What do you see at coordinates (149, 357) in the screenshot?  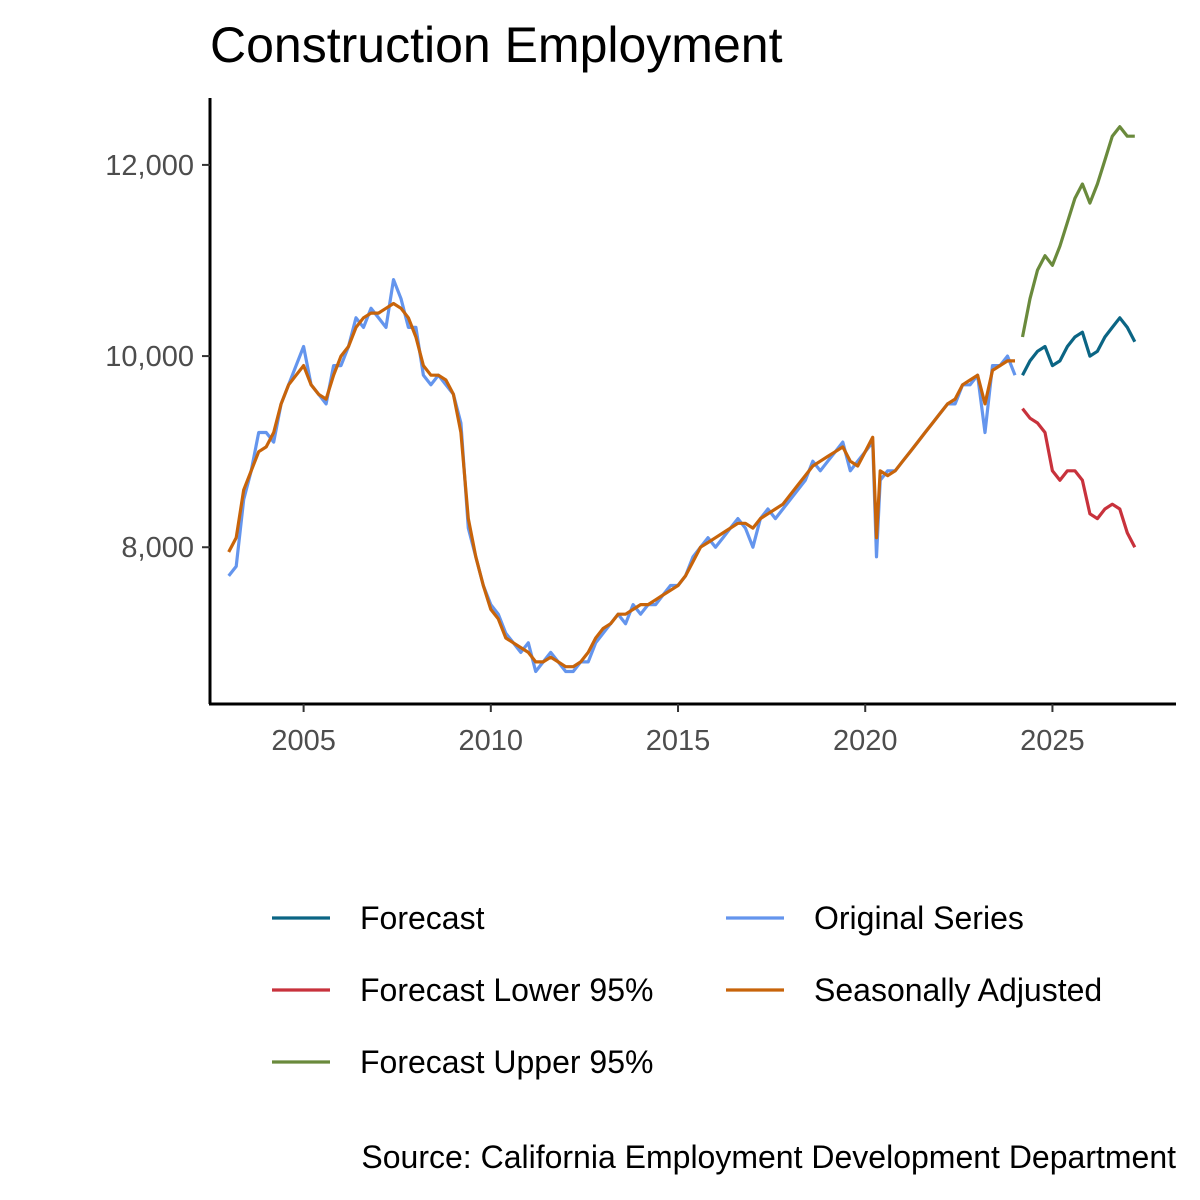 I see `y-tick-label: 10,000` at bounding box center [149, 357].